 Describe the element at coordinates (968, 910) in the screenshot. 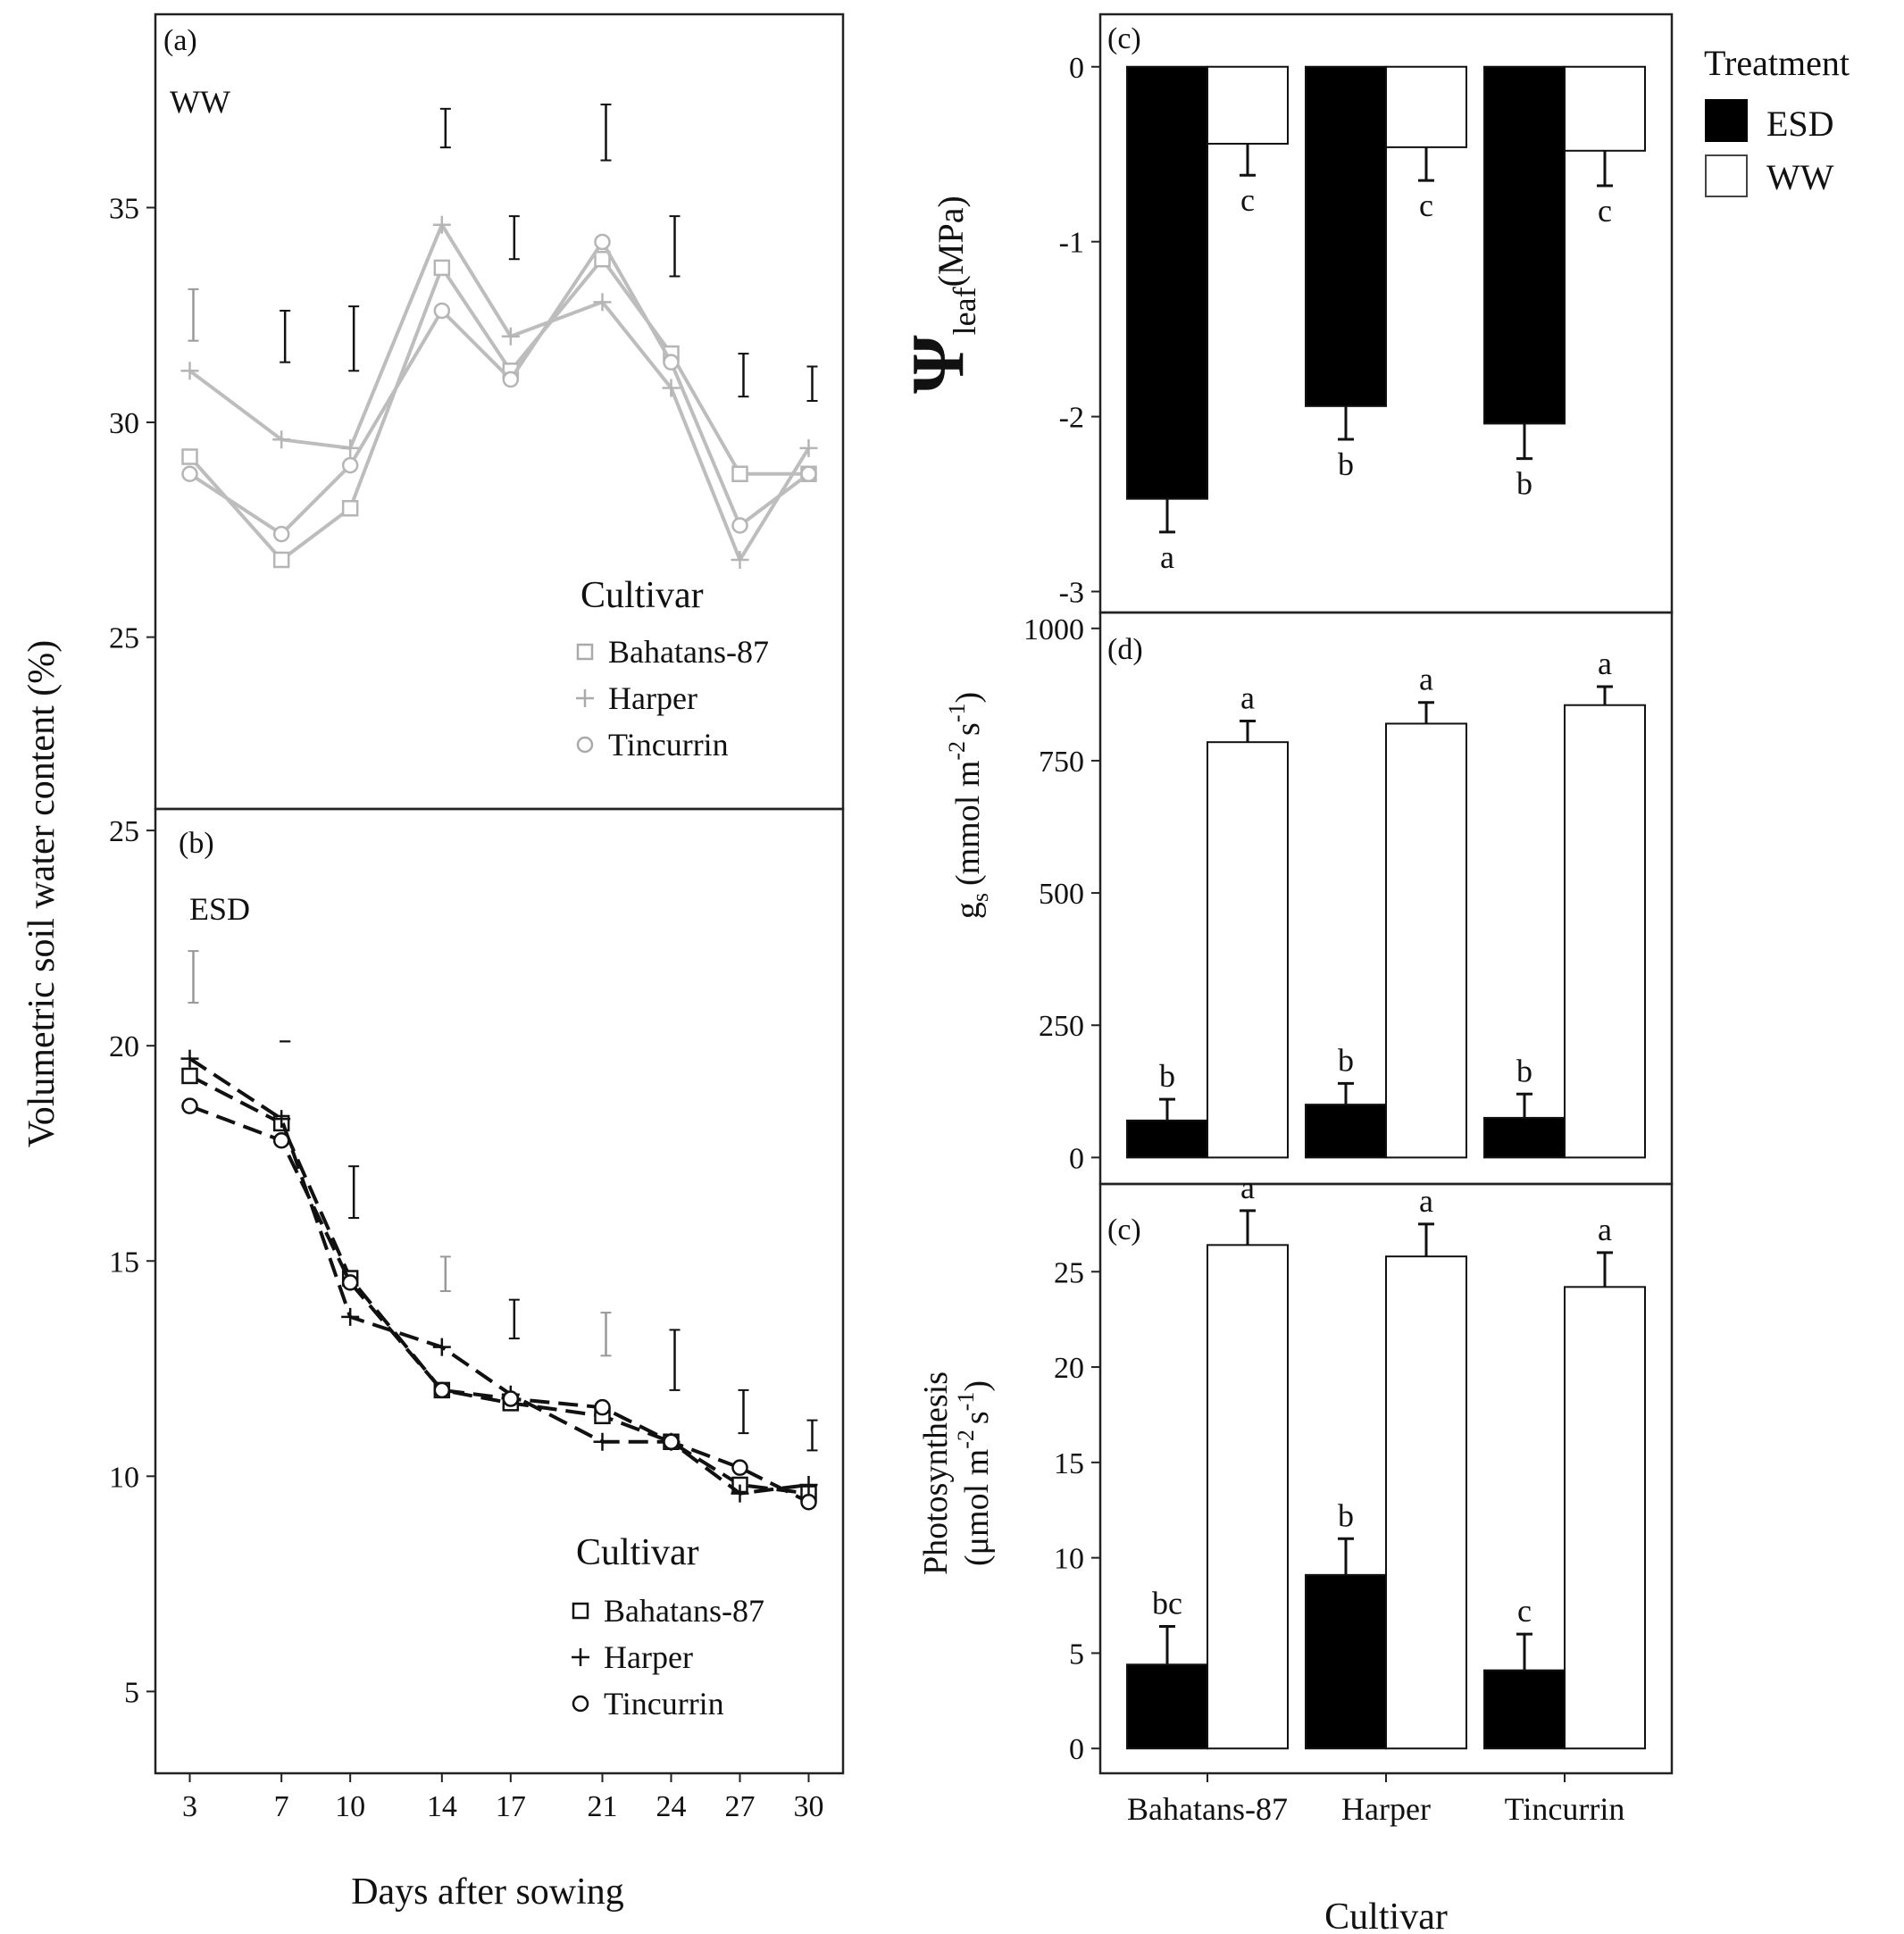

I see `gs-symbol: g` at that location.